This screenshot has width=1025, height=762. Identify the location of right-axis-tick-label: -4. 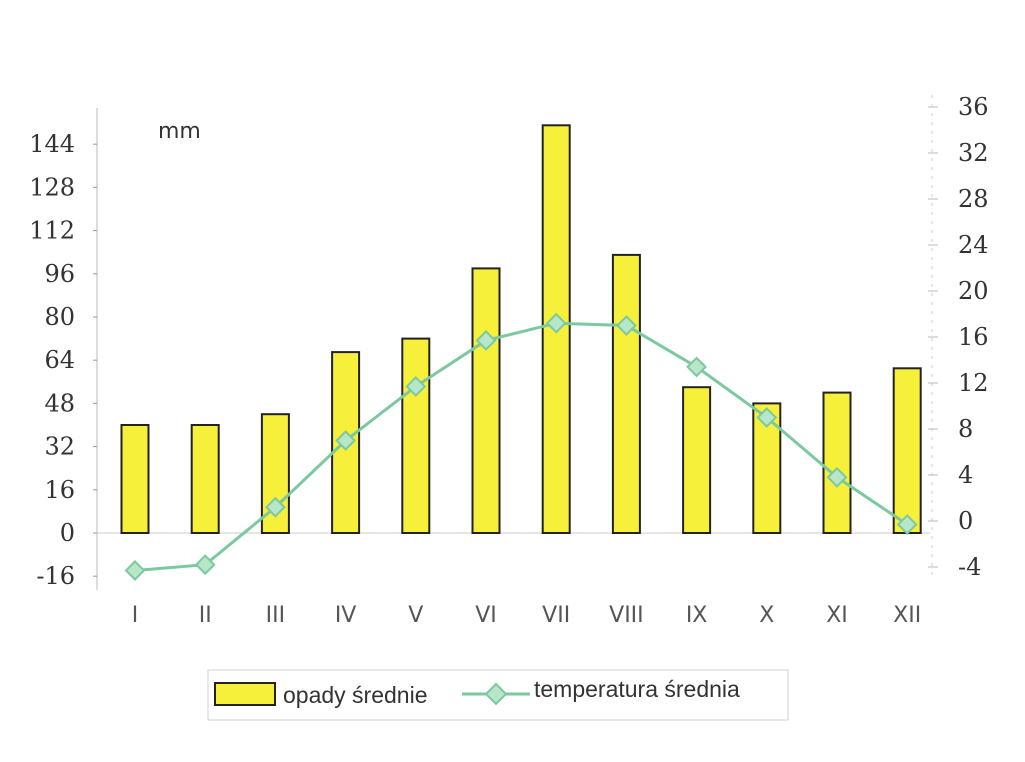
(969, 567).